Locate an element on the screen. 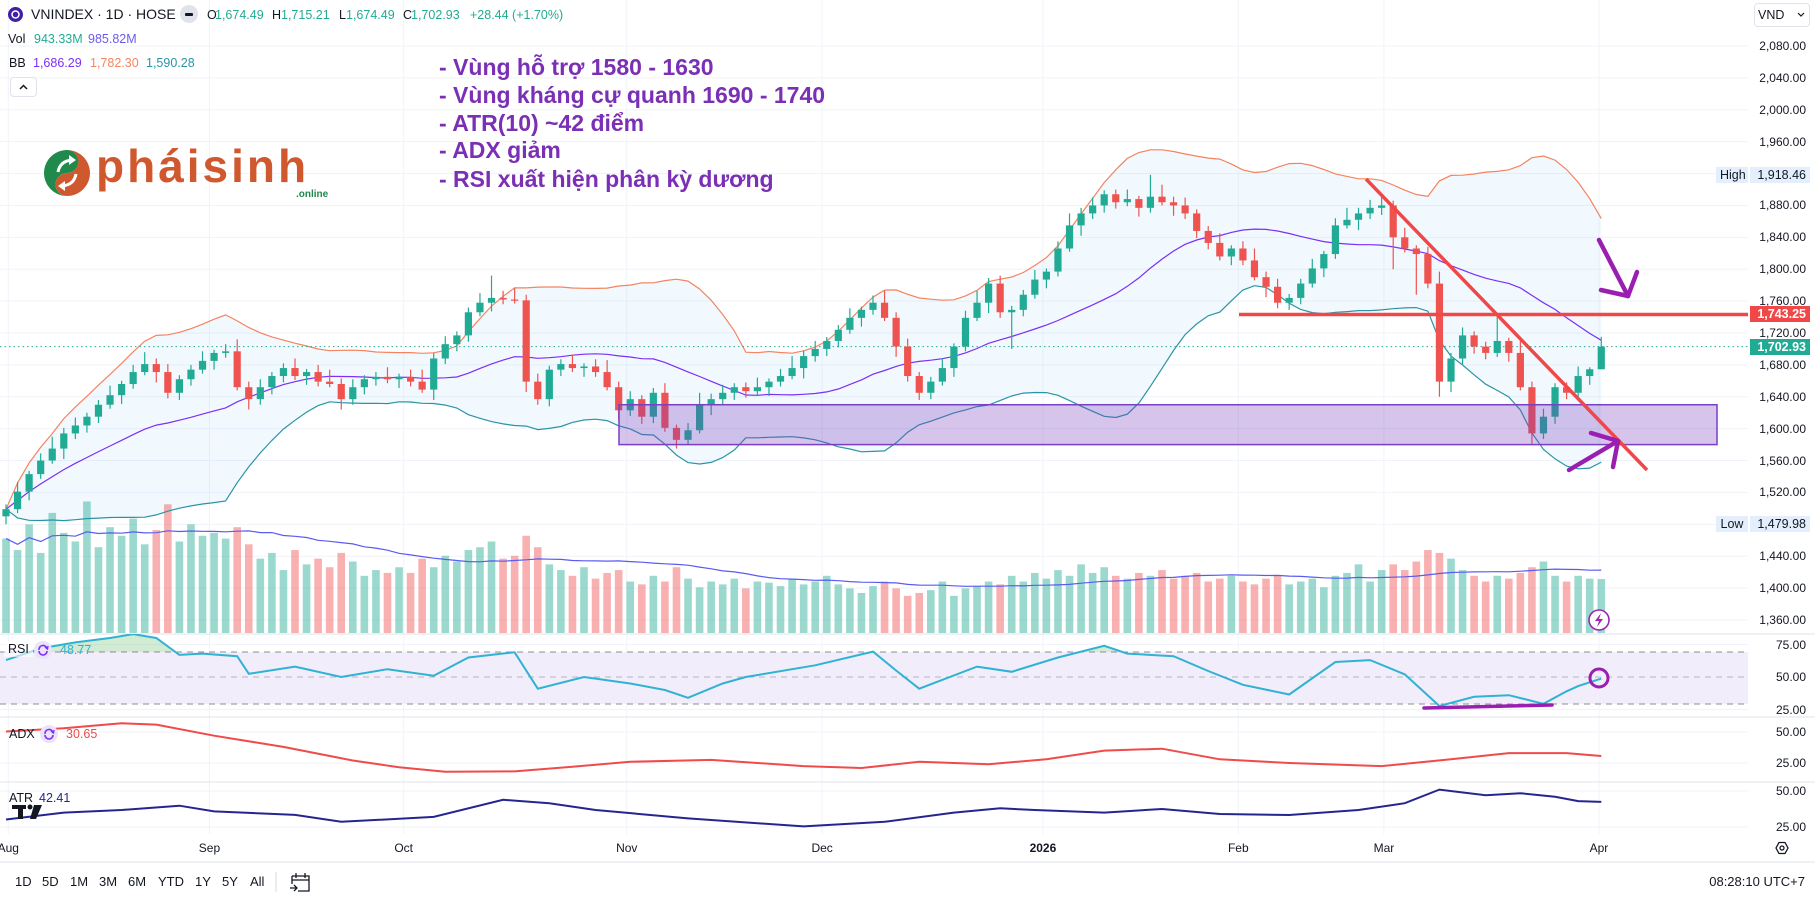  range-button-5d: 5D is located at coordinates (50, 881).